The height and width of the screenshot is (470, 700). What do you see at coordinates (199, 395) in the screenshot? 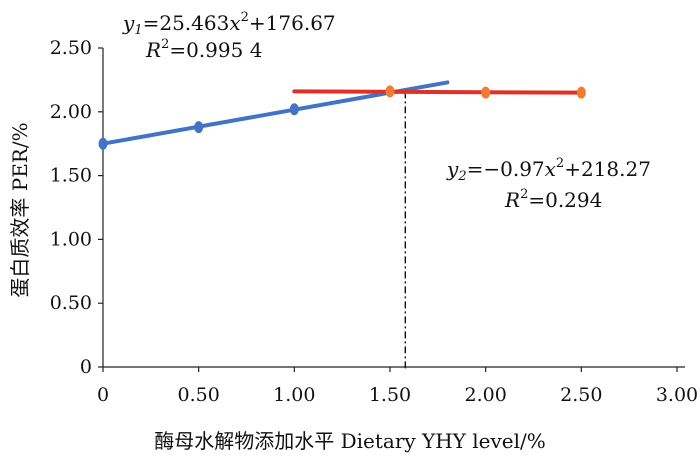
I see `x-tick-label: 0.50` at bounding box center [199, 395].